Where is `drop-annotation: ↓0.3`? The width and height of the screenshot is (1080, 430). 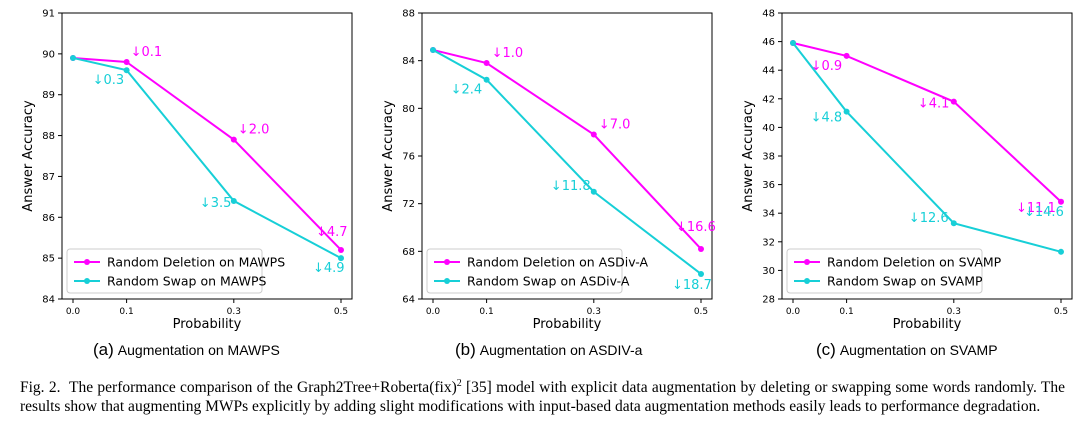
drop-annotation: ↓0.3 is located at coordinates (109, 80).